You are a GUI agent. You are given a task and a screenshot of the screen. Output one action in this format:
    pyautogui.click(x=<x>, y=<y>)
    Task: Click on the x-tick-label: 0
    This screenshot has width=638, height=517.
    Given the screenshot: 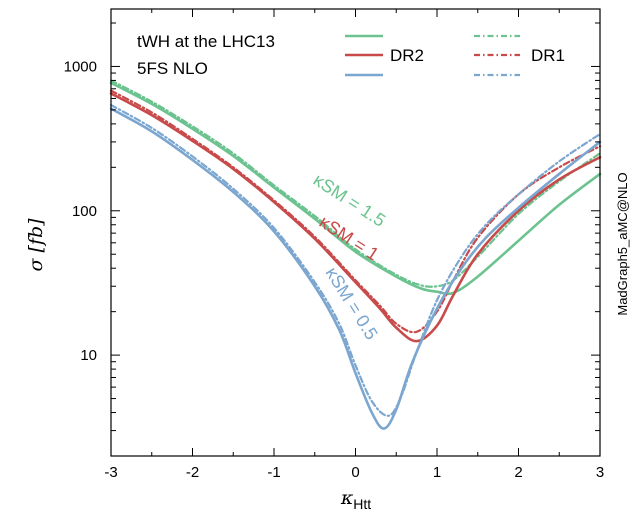 What is the action you would take?
    pyautogui.click(x=355, y=472)
    